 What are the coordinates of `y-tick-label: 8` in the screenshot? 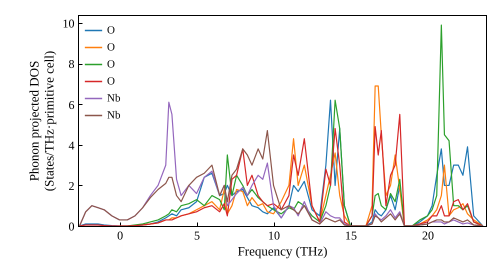 It's located at (71, 64).